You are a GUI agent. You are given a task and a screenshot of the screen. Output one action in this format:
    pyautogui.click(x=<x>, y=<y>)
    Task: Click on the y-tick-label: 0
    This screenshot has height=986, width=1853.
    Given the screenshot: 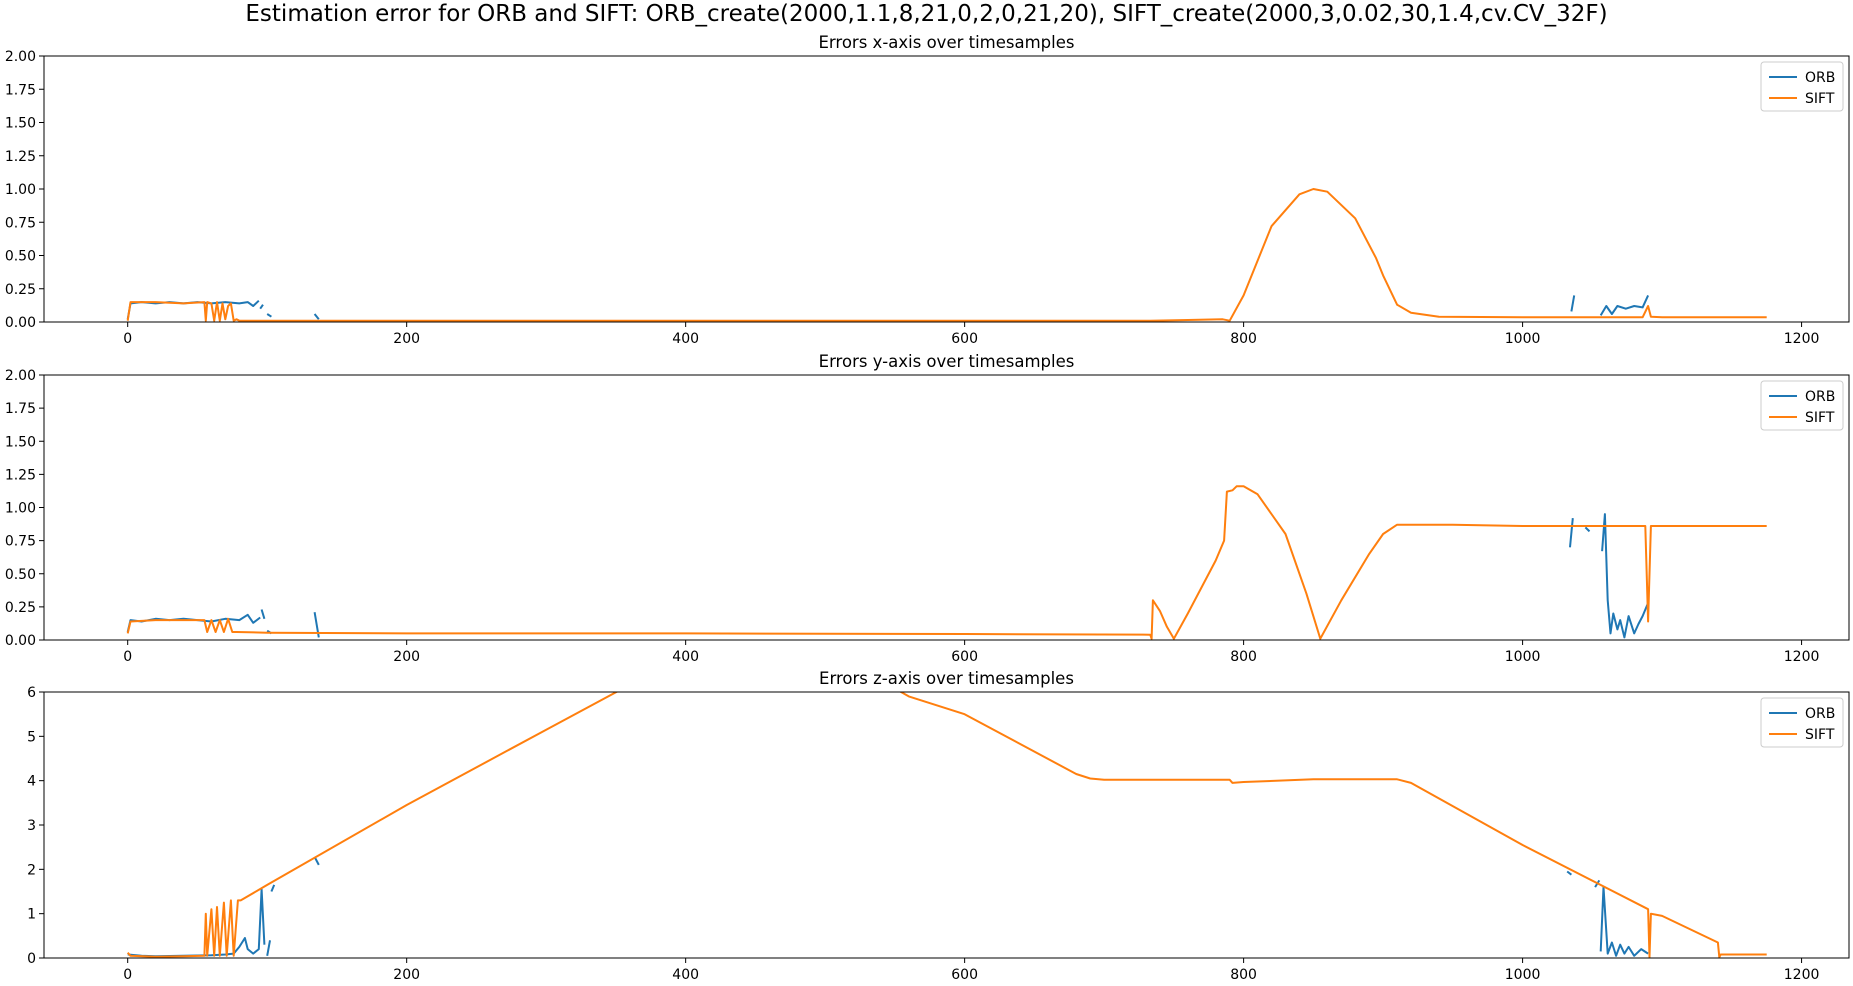 What is the action you would take?
    pyautogui.click(x=31, y=959)
    